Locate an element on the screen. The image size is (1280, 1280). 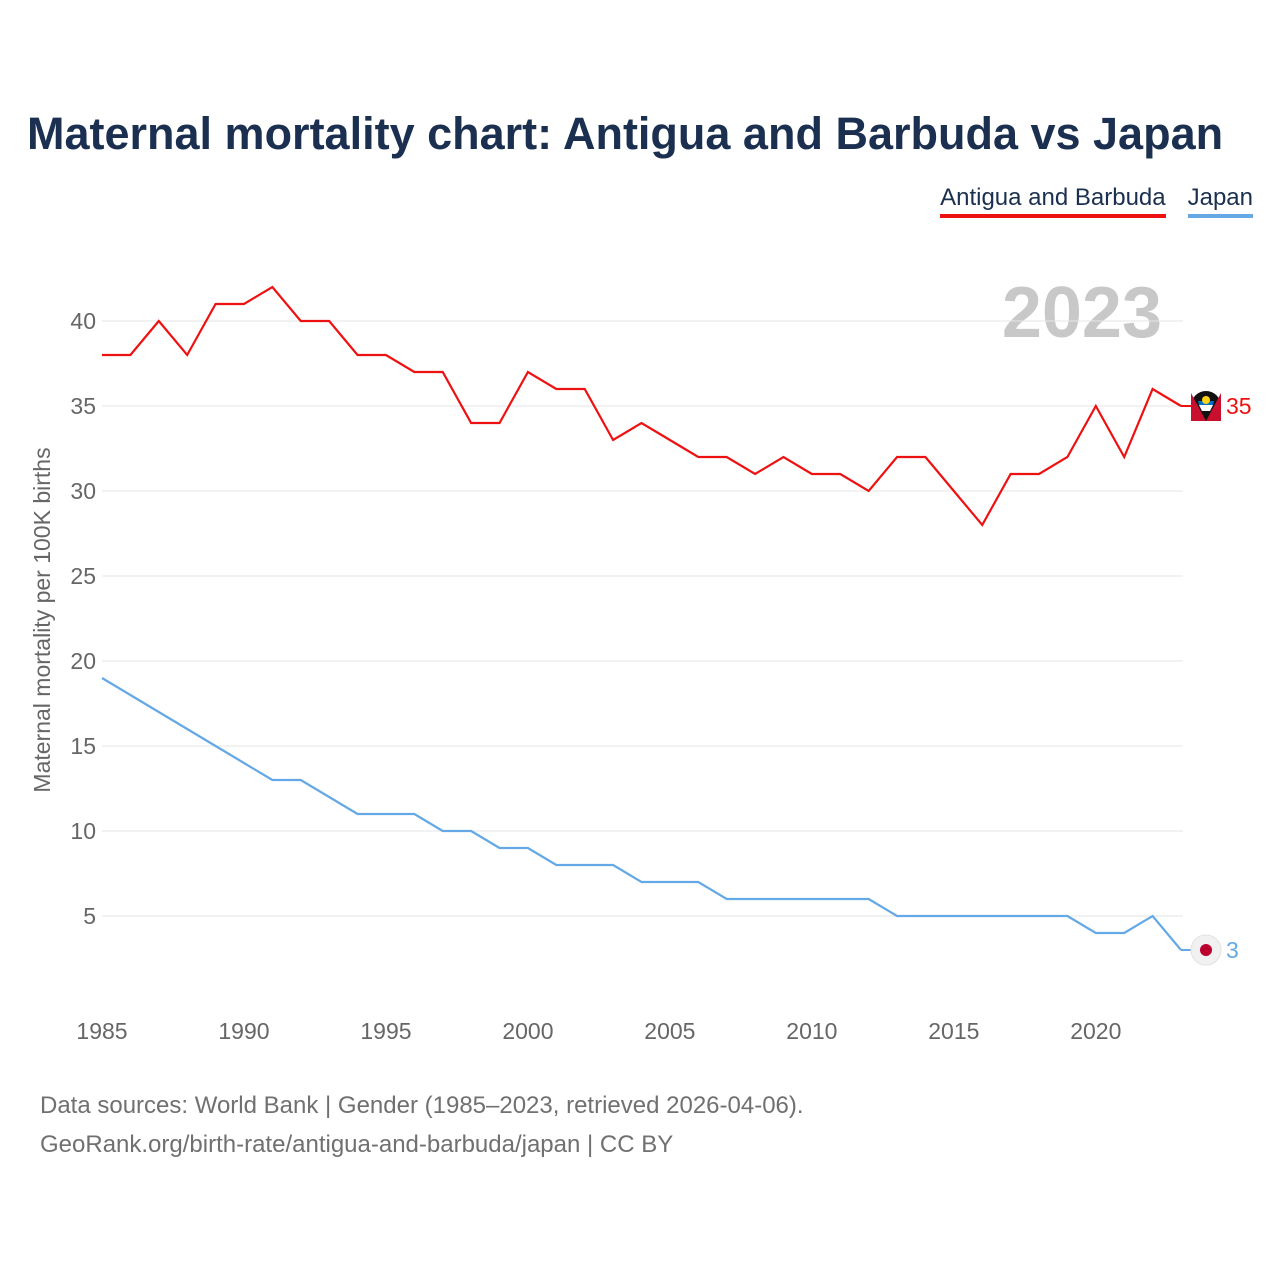
x-tick-label-1995: 1995 is located at coordinates (385, 1031).